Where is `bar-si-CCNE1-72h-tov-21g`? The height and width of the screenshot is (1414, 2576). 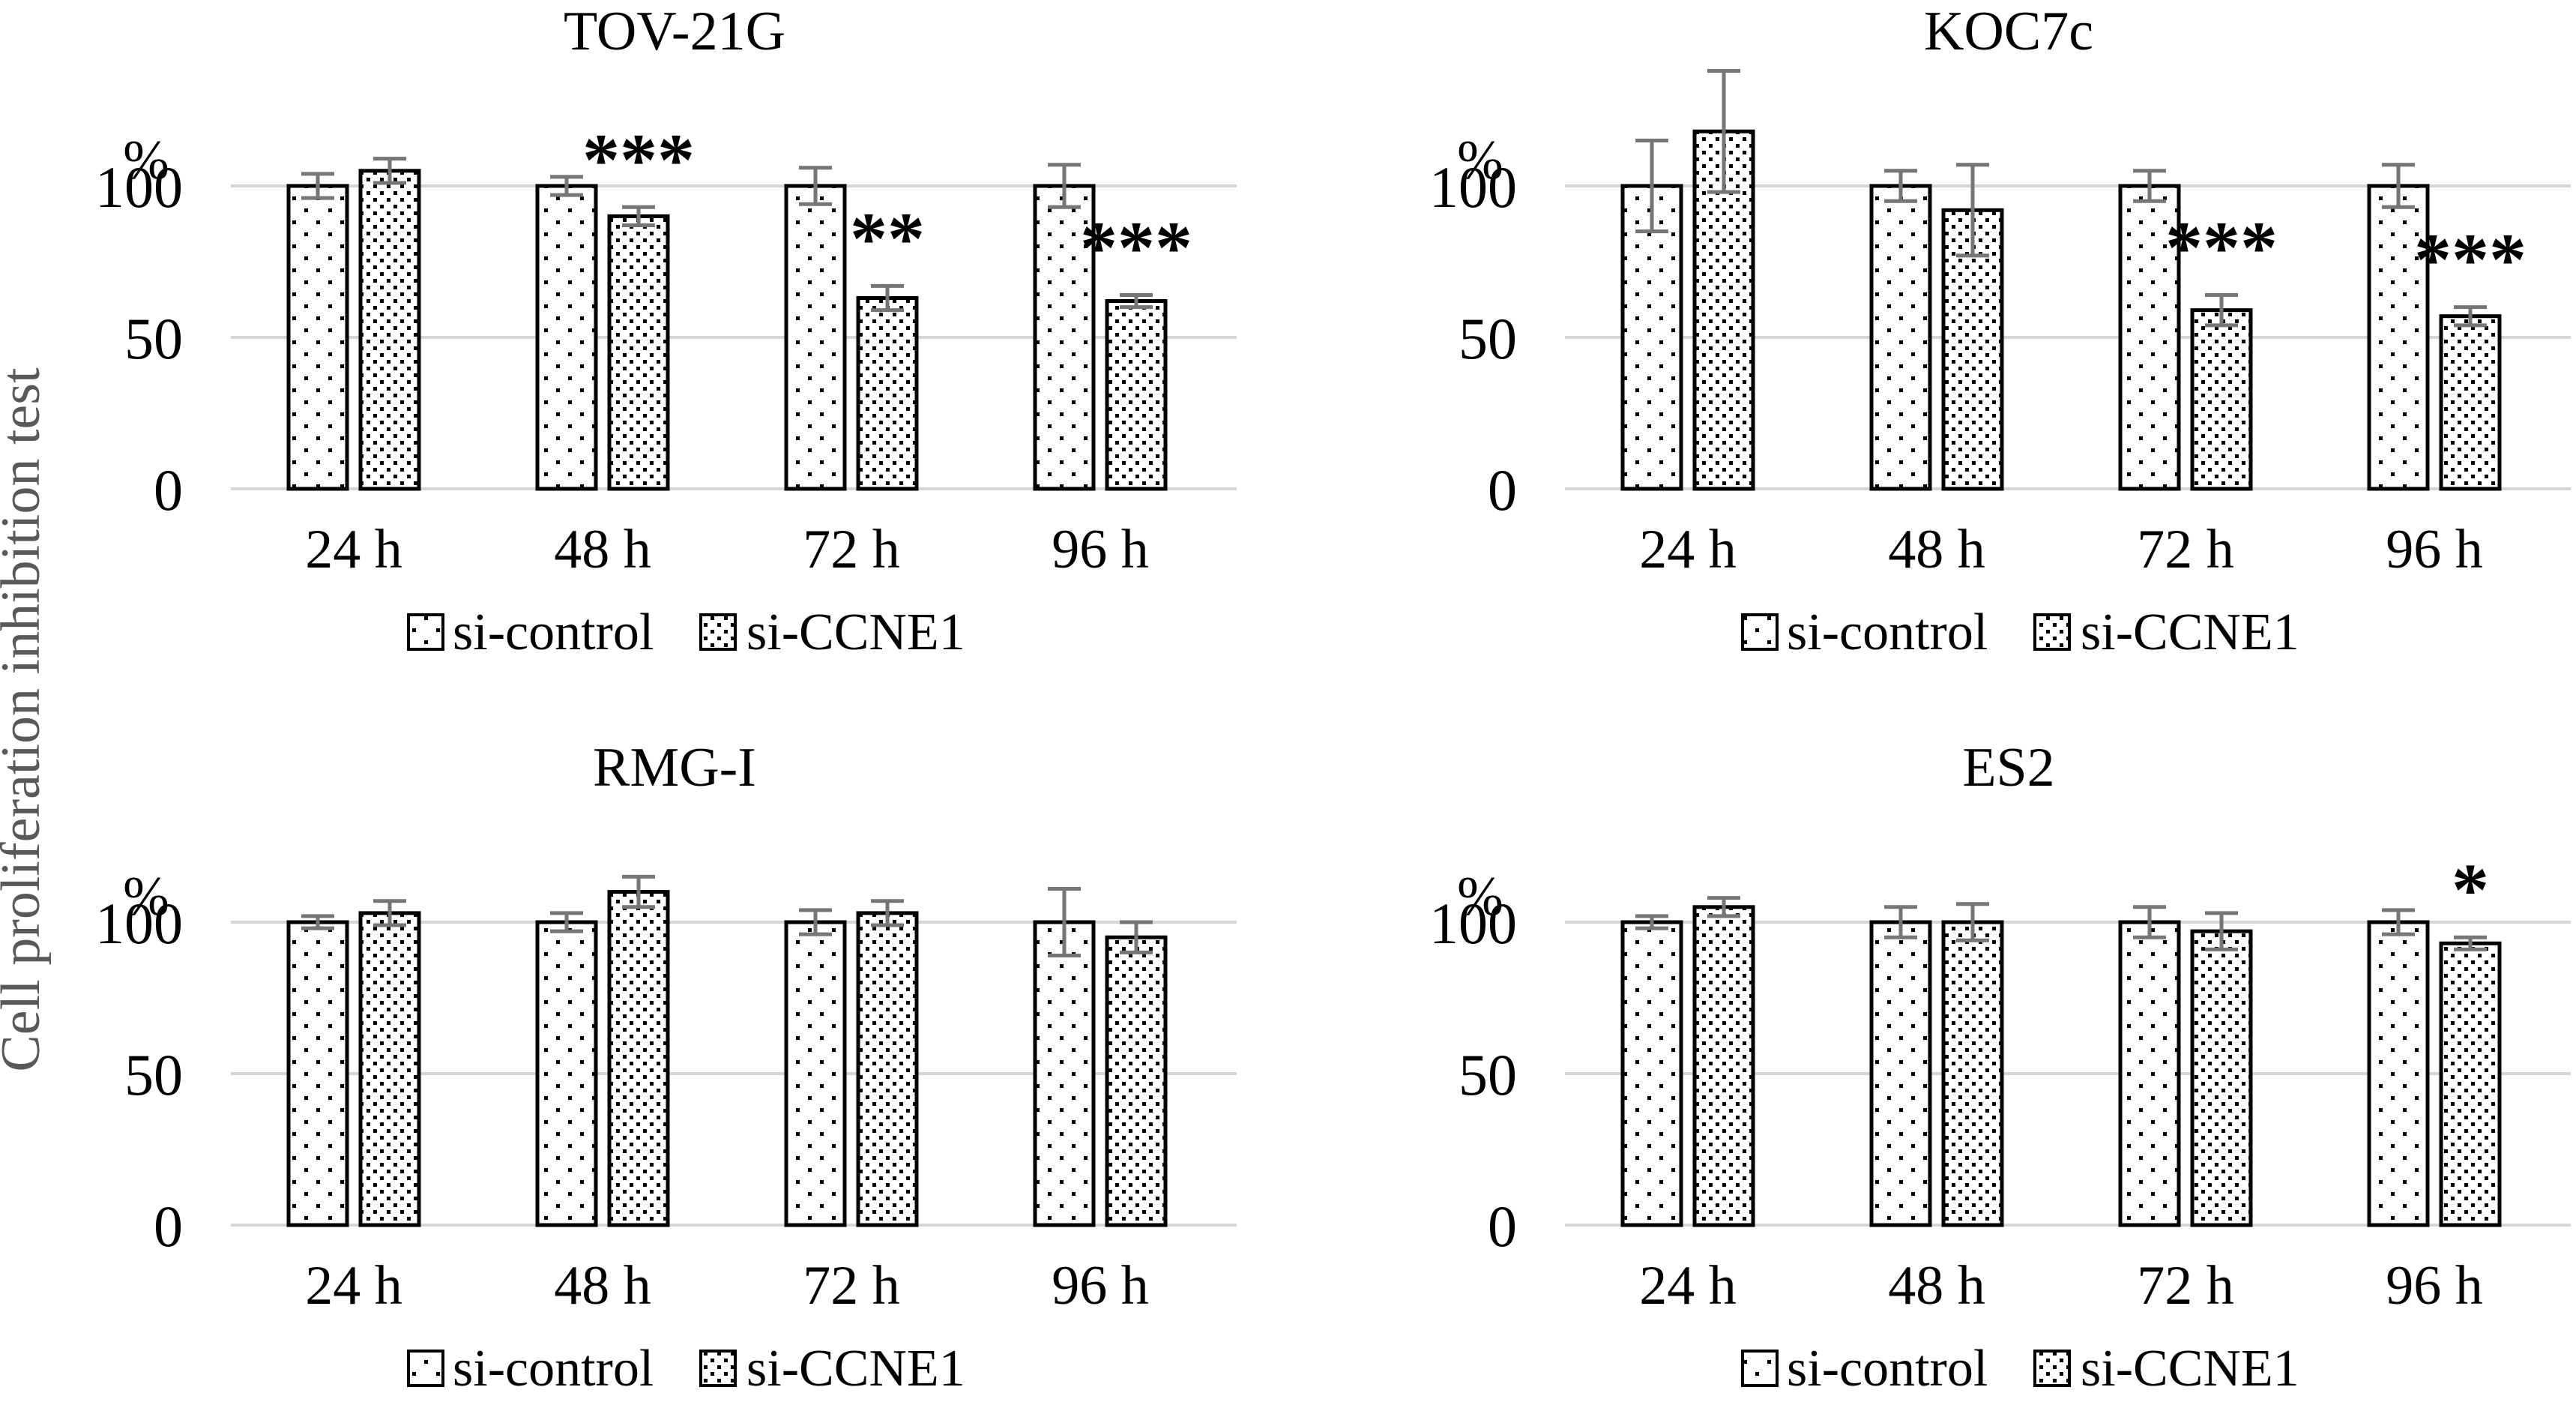 bar-si-CCNE1-72h-tov-21g is located at coordinates (888, 393).